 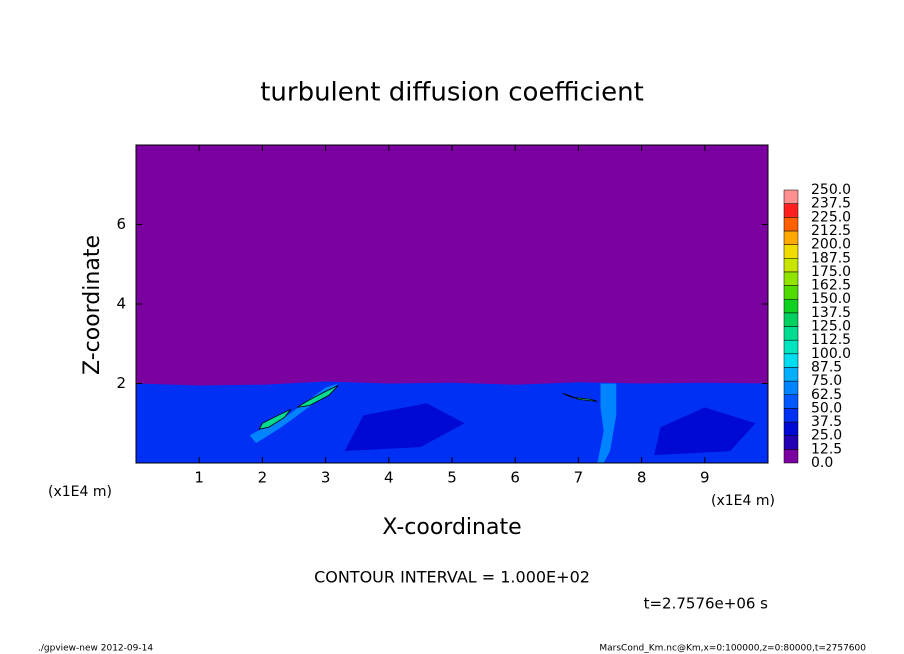 What do you see at coordinates (831, 313) in the screenshot?
I see `colorbar-label: 137.5` at bounding box center [831, 313].